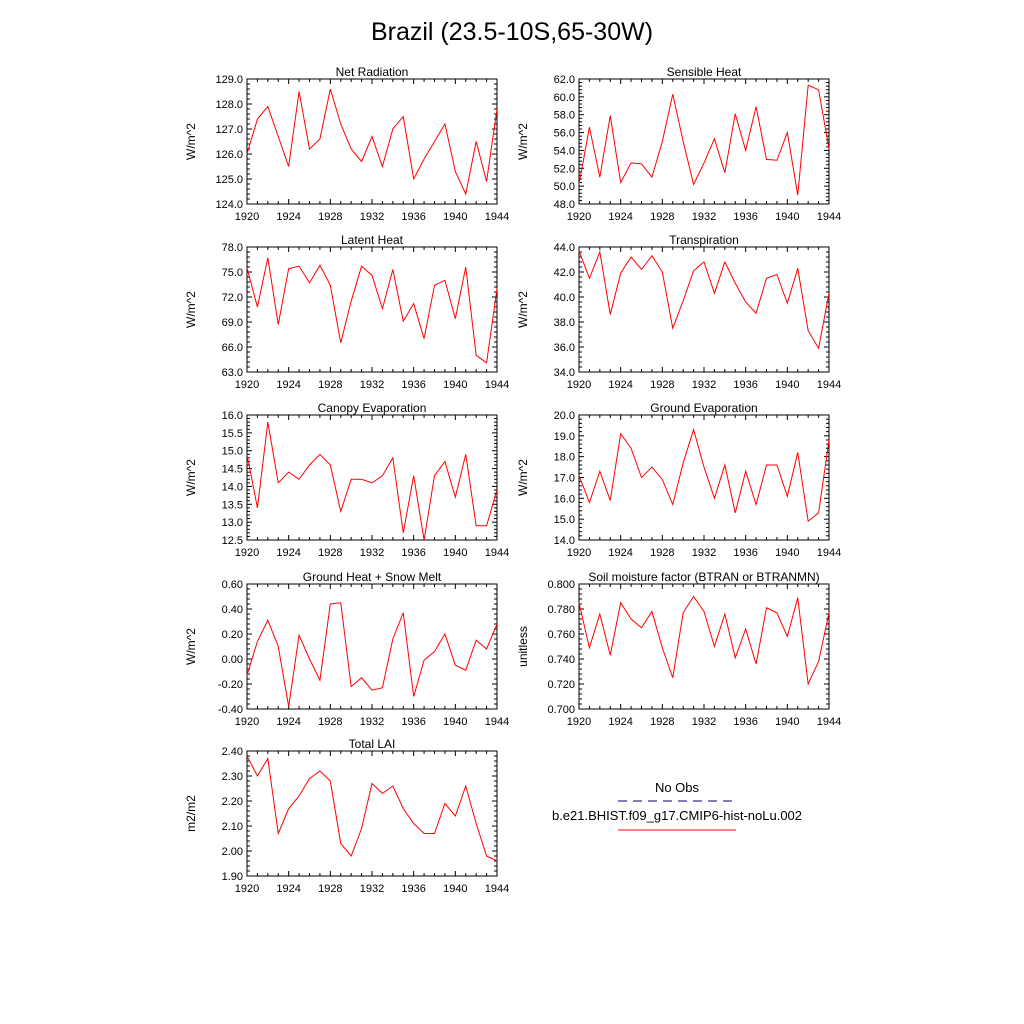  What do you see at coordinates (232, 585) in the screenshot?
I see `y-tick-label: 0.60` at bounding box center [232, 585].